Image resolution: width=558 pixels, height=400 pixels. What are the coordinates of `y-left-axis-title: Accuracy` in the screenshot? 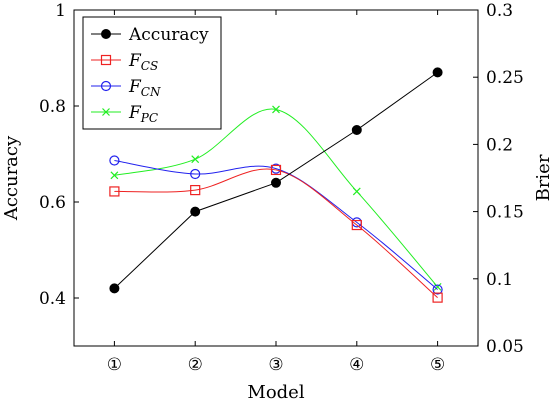 It's located at (11, 178).